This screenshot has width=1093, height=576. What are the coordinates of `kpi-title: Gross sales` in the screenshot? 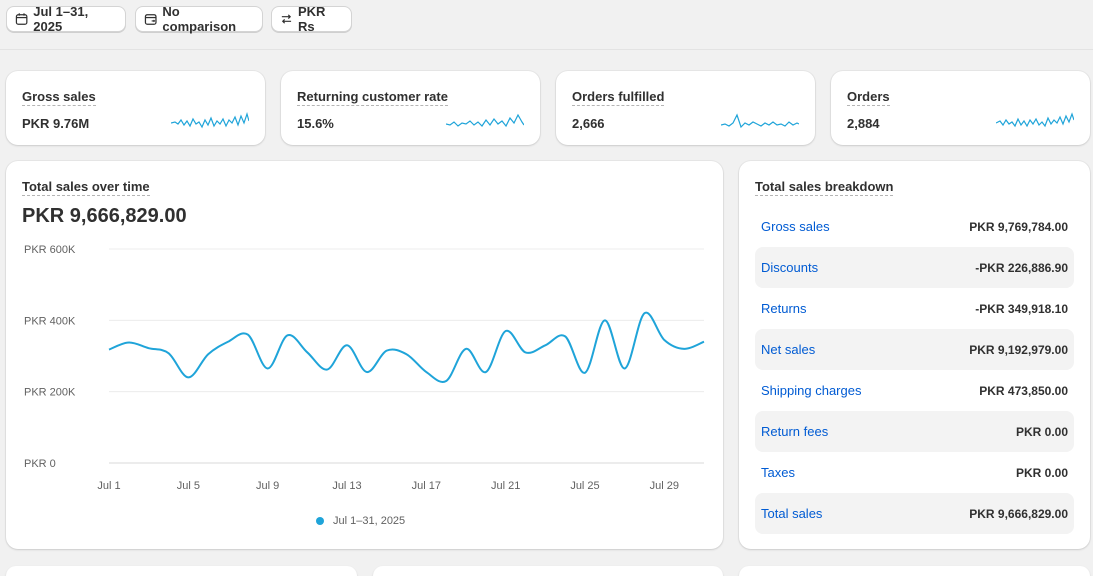 It's located at (59, 97).